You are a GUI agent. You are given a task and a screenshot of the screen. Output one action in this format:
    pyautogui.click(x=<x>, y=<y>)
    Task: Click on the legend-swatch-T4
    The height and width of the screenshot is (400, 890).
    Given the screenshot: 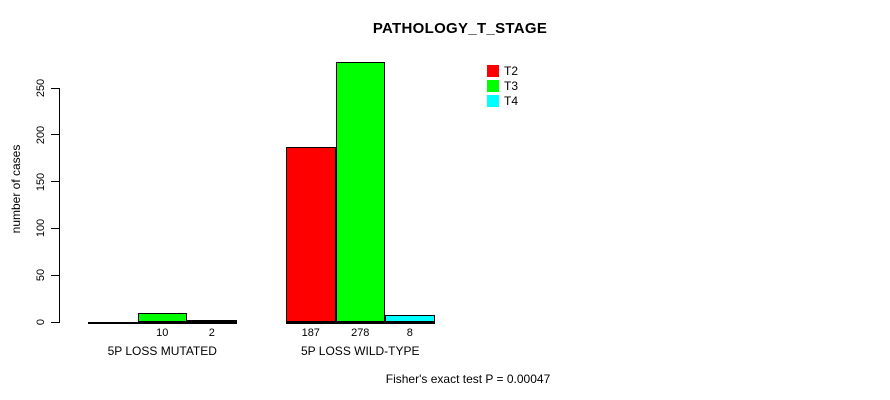 What is the action you would take?
    pyautogui.click(x=493, y=100)
    